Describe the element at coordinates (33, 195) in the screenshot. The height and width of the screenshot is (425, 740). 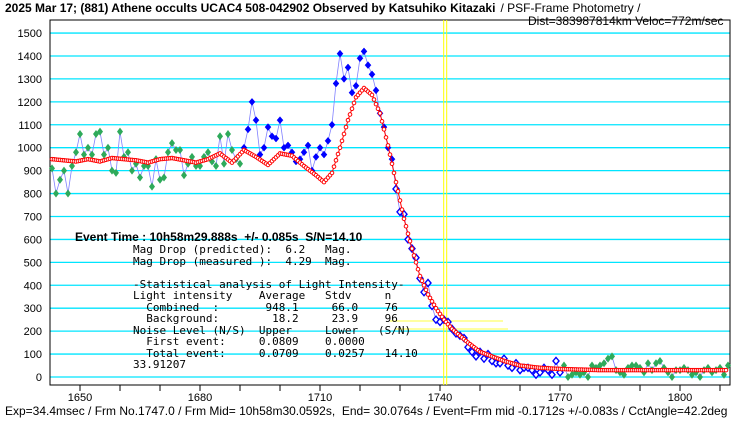
I see `y-tick-label: 800` at that location.